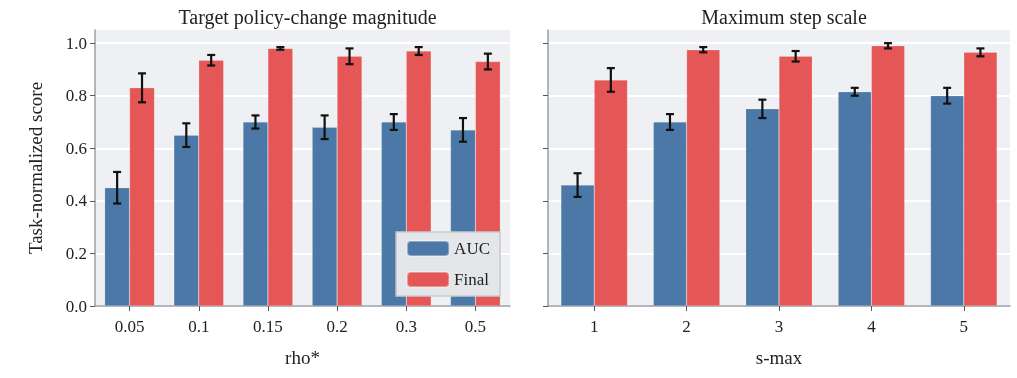 This screenshot has height=378, width=1017. I want to click on legend-label: AUC, so click(472, 248).